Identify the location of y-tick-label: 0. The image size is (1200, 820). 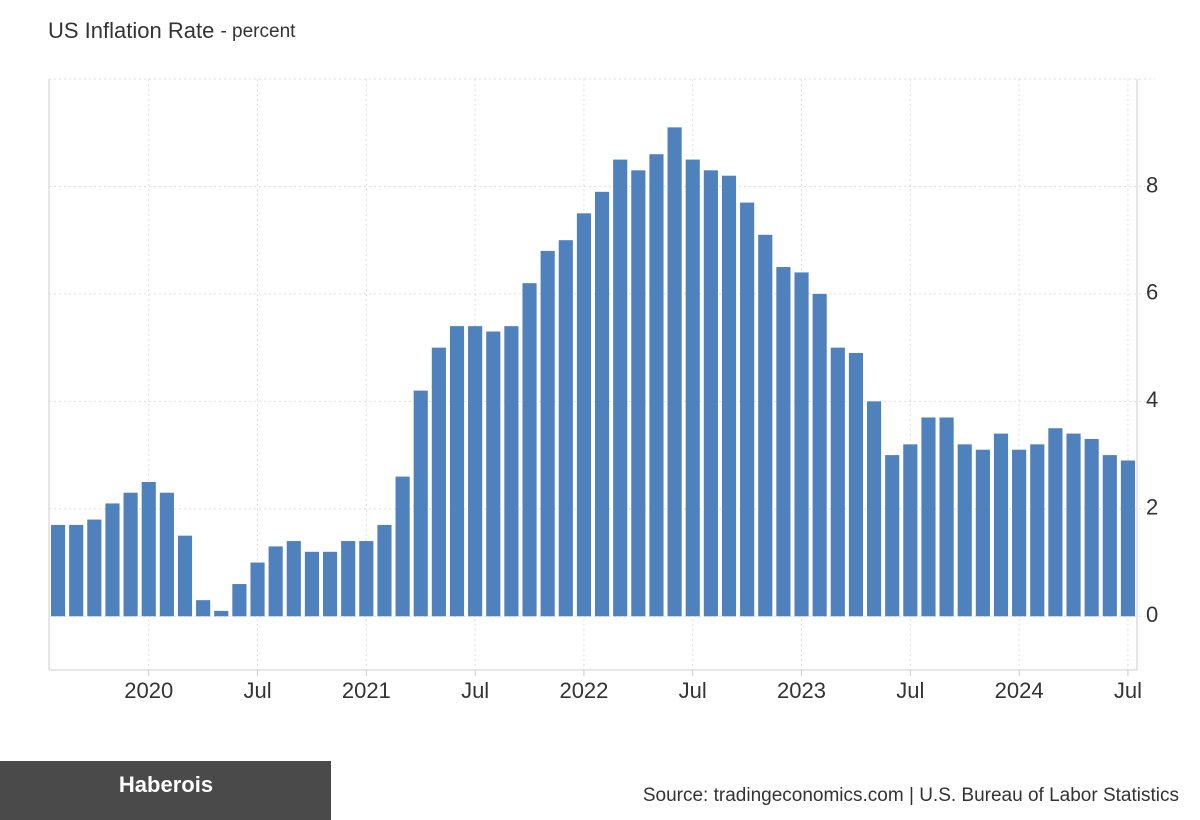
(1152, 614).